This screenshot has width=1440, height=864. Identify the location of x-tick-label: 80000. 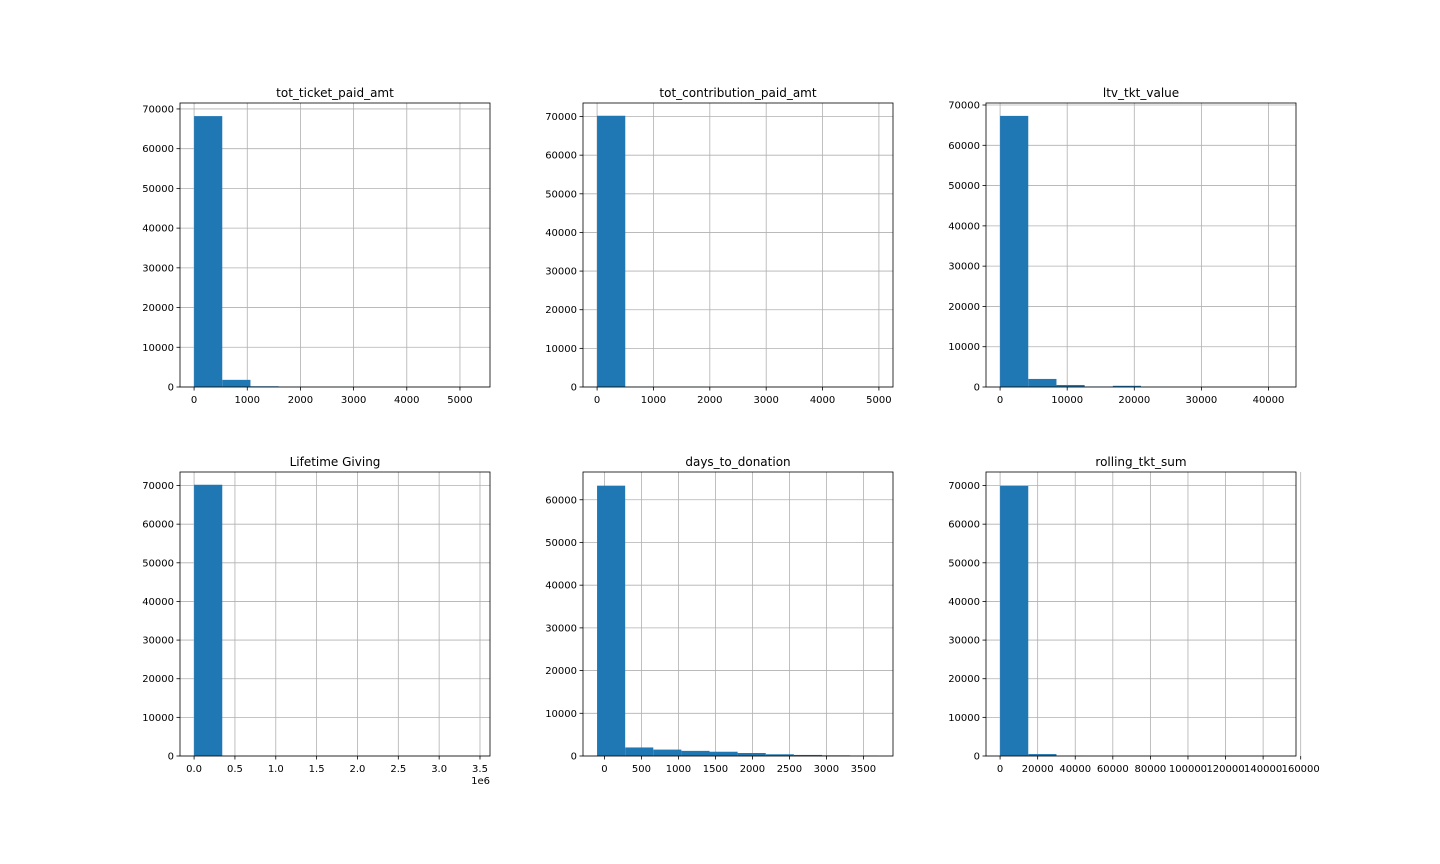
(1150, 769).